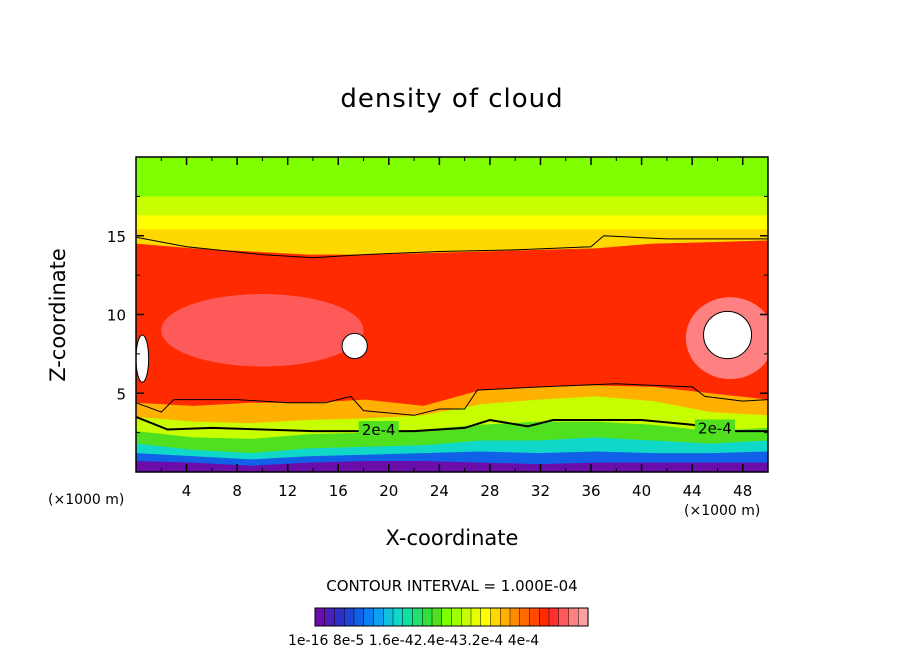 This screenshot has height=654, width=904. Describe the element at coordinates (540, 491) in the screenshot. I see `x-tick-label: 32` at that location.